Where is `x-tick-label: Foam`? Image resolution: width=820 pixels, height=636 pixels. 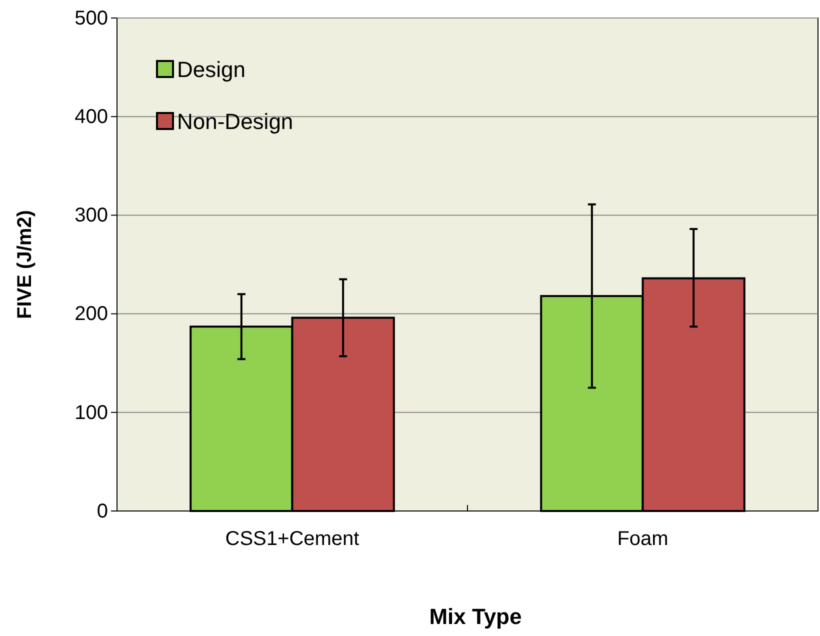
x-tick-label: Foam is located at coordinates (642, 539).